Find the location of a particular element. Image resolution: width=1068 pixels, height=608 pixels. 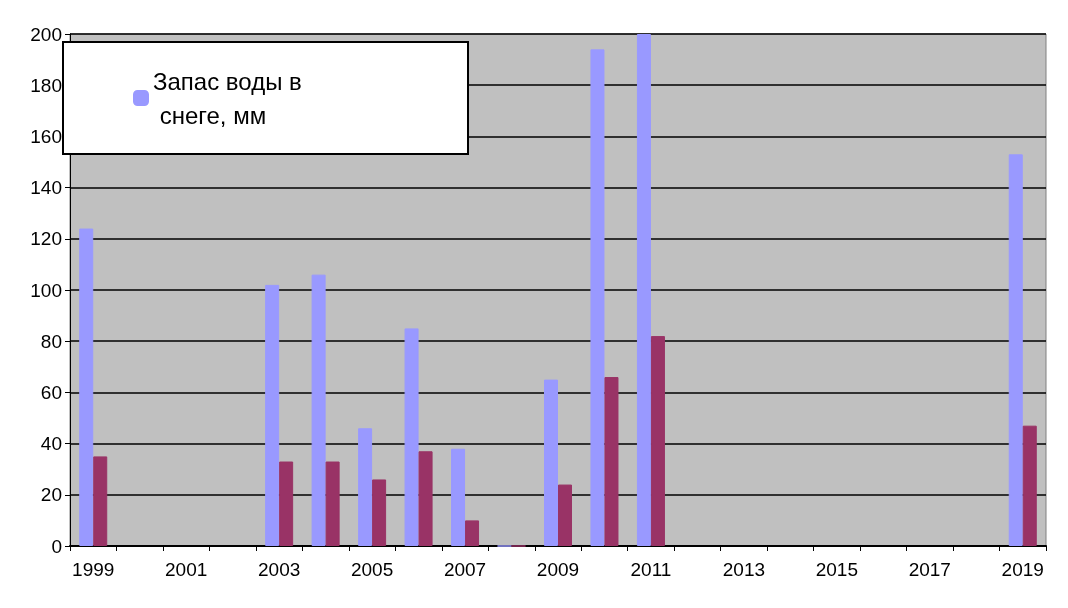

x-tick-label: 2003 is located at coordinates (279, 569).